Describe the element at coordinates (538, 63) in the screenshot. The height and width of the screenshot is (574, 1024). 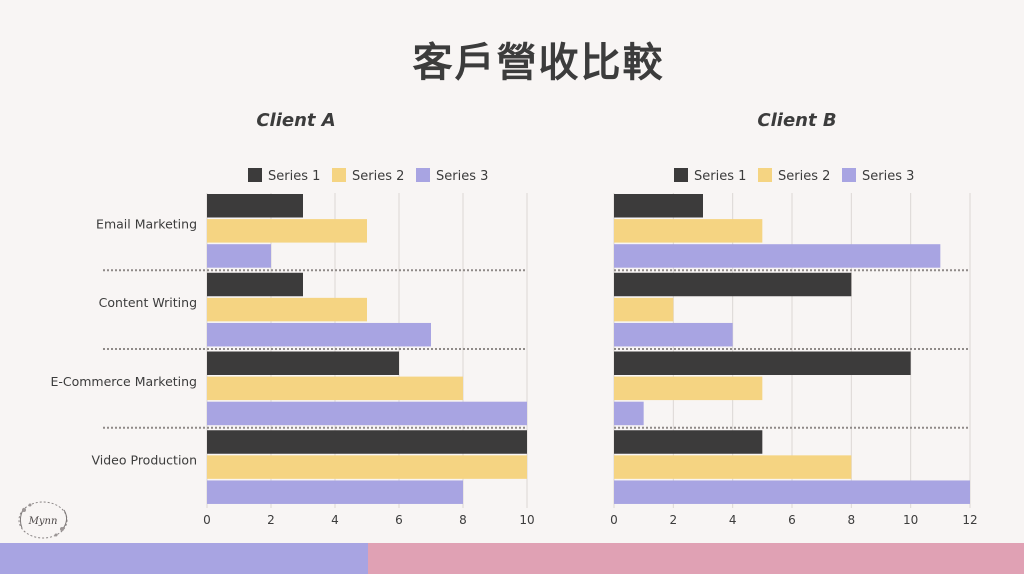
I see `page-title: 客戶營收比較` at that location.